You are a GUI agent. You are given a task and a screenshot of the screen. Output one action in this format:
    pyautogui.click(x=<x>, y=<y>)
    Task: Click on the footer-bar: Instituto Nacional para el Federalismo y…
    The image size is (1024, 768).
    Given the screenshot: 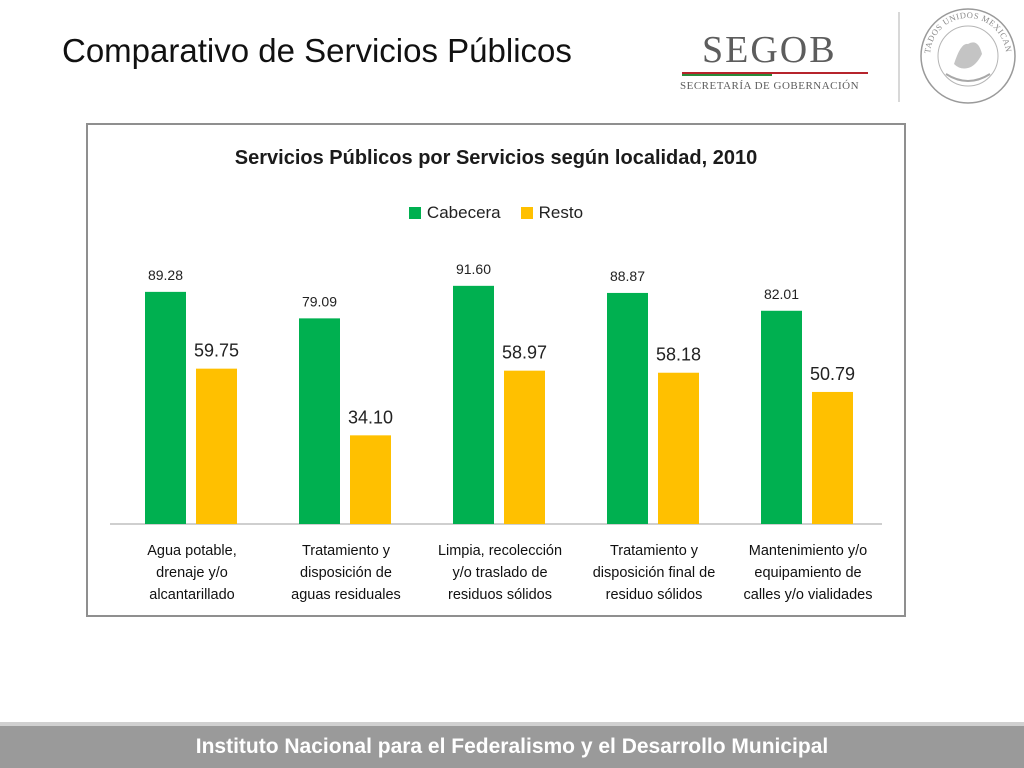 What is the action you would take?
    pyautogui.click(x=512, y=745)
    